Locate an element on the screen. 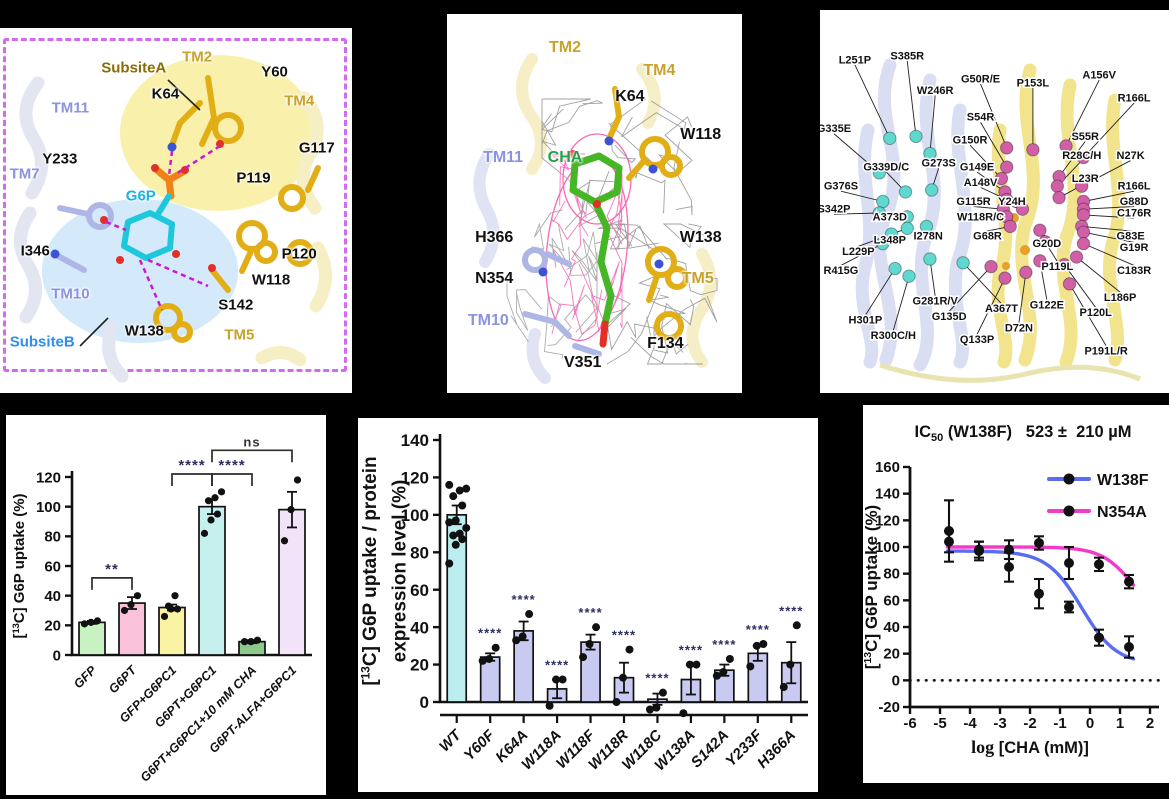 The width and height of the screenshot is (1169, 799). legend: W138F N354A is located at coordinates (1098, 496).